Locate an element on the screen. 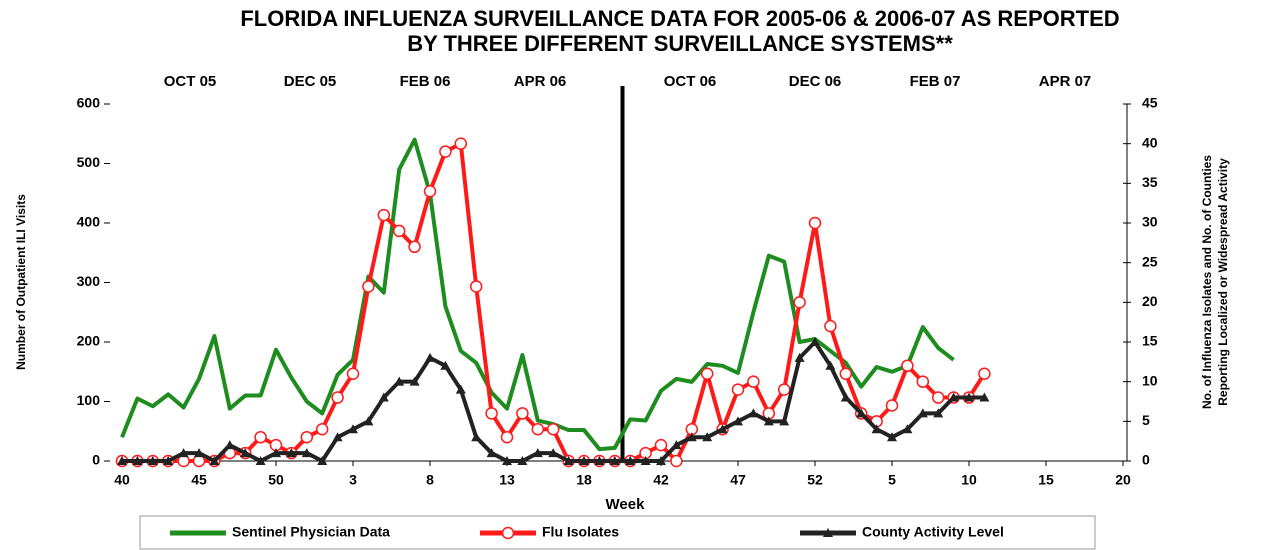 The image size is (1278, 550). y-tick-label: 100 is located at coordinates (89, 400).